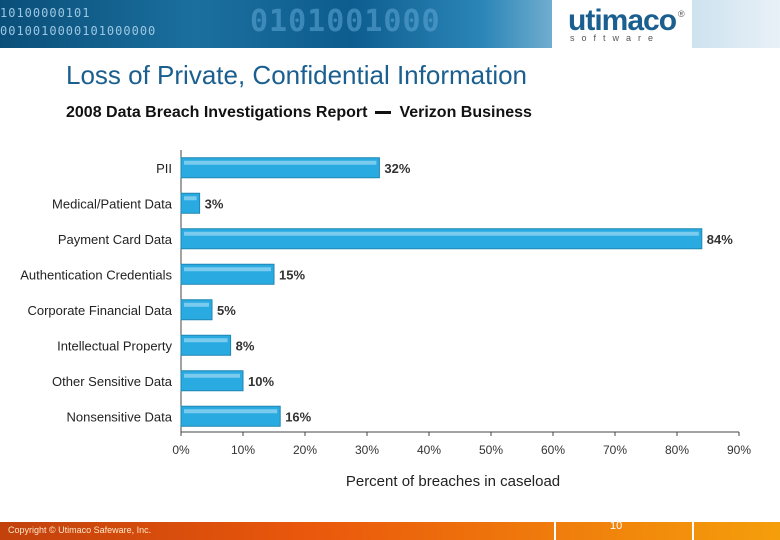  Describe the element at coordinates (114, 345) in the screenshot. I see `category-label: Intellectual Property` at that location.